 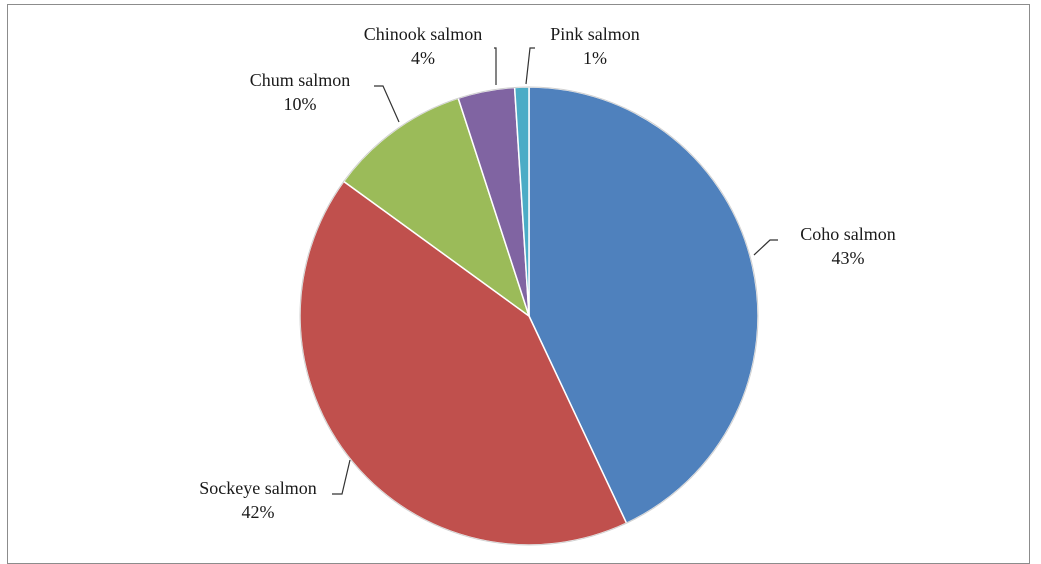 What do you see at coordinates (495, 66) in the screenshot?
I see `leader-line-chinook-salmon` at bounding box center [495, 66].